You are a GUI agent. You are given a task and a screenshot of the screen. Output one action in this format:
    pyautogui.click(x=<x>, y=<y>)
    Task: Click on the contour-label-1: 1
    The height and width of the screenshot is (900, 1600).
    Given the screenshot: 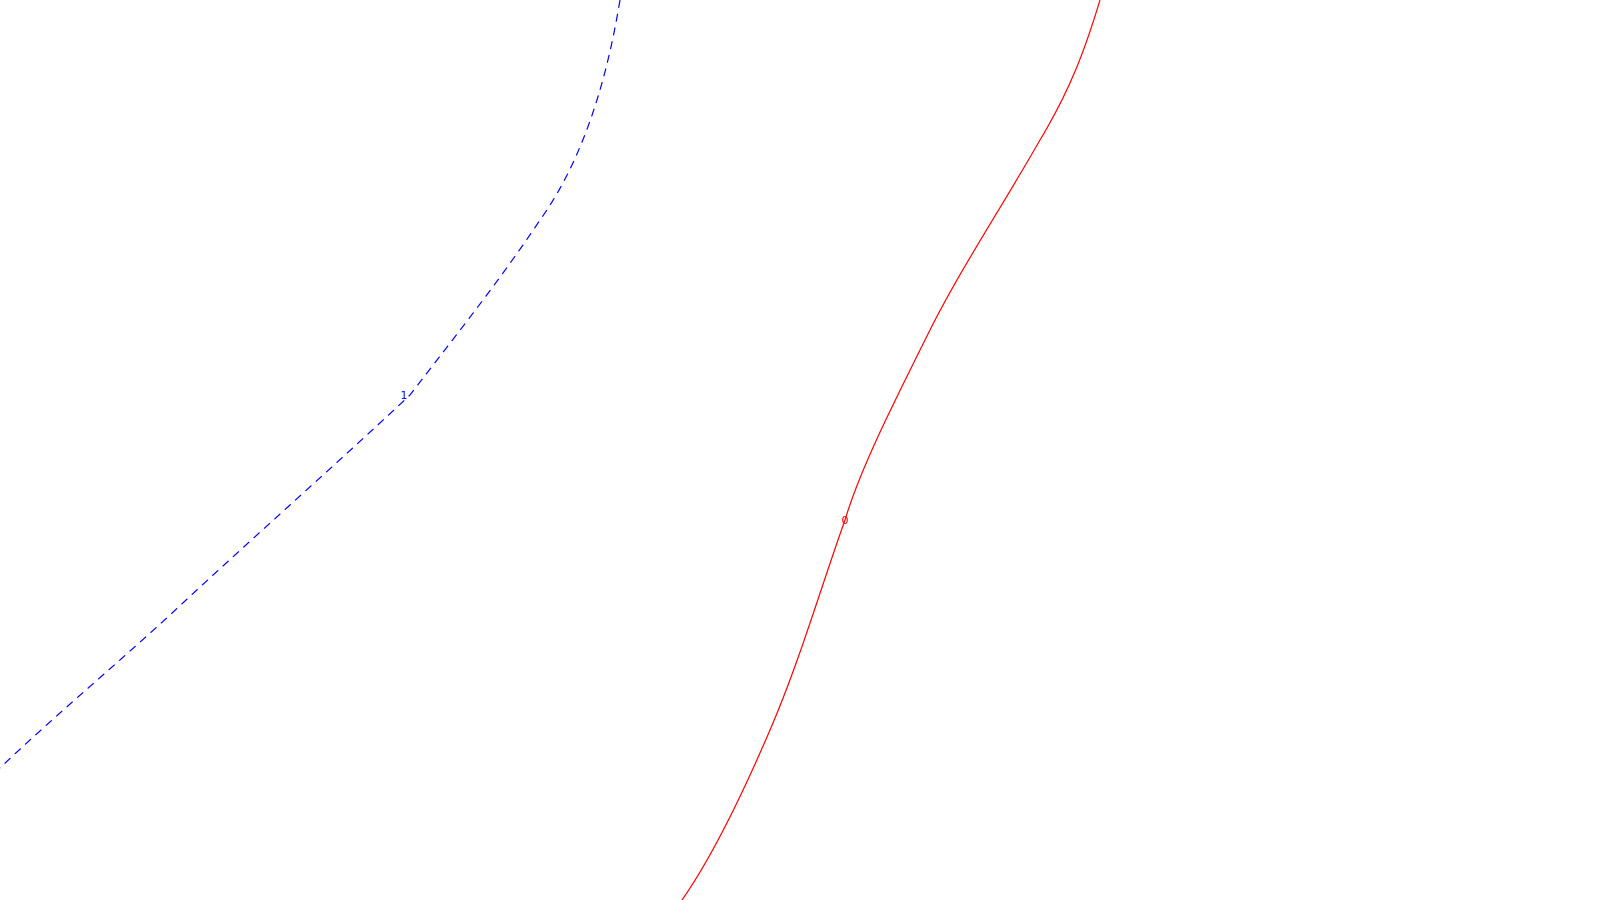 What is the action you would take?
    pyautogui.click(x=404, y=395)
    